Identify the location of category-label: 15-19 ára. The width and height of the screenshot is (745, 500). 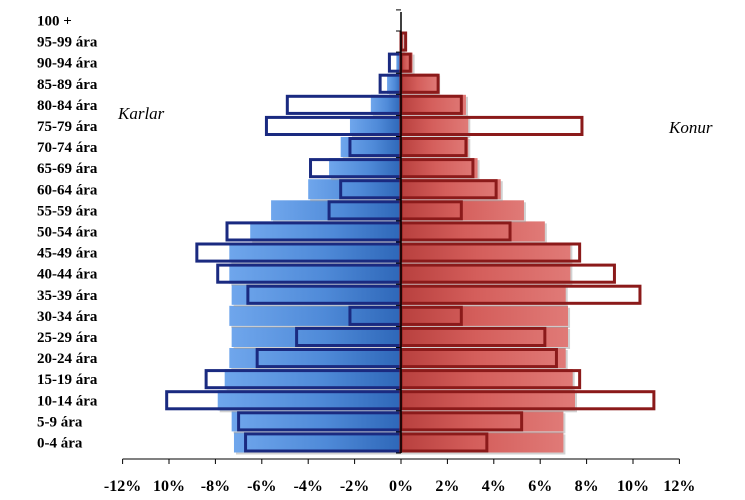
(67, 380).